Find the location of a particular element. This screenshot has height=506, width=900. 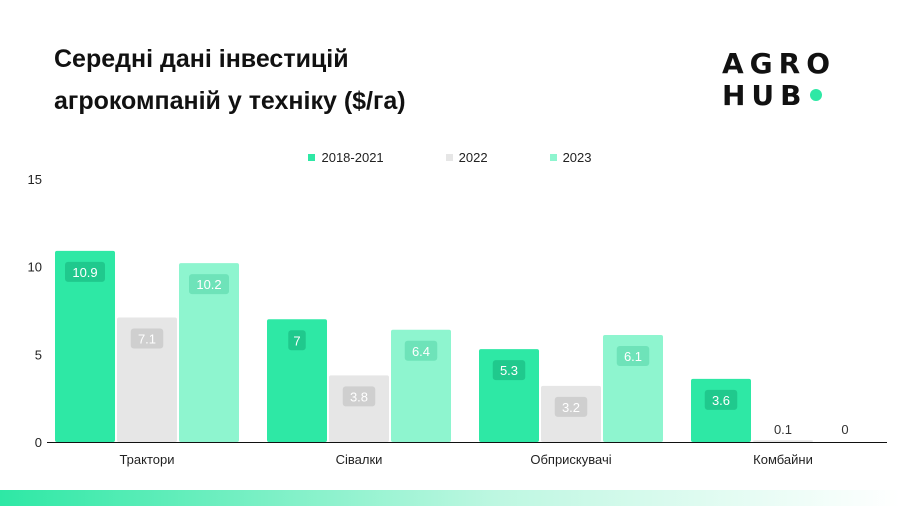

y-tick-label: 5 is located at coordinates (38, 354).